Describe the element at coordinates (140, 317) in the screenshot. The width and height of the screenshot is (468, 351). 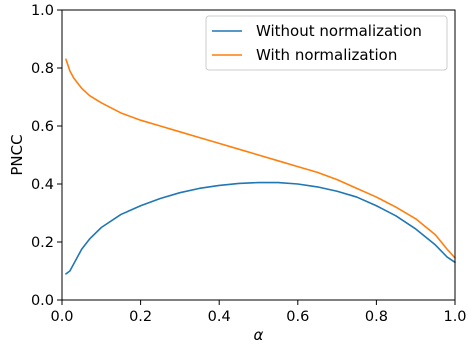
I see `x-tick-label: 0.2` at that location.